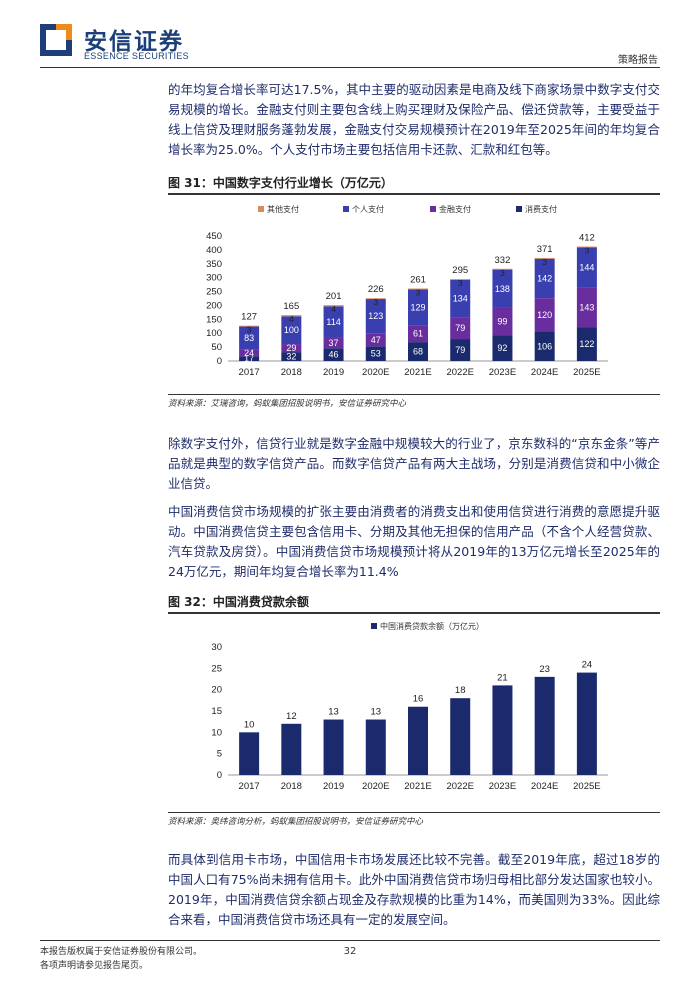 This screenshot has width=700, height=990. What do you see at coordinates (333, 322) in the screenshot?
I see `data-label: 114` at bounding box center [333, 322].